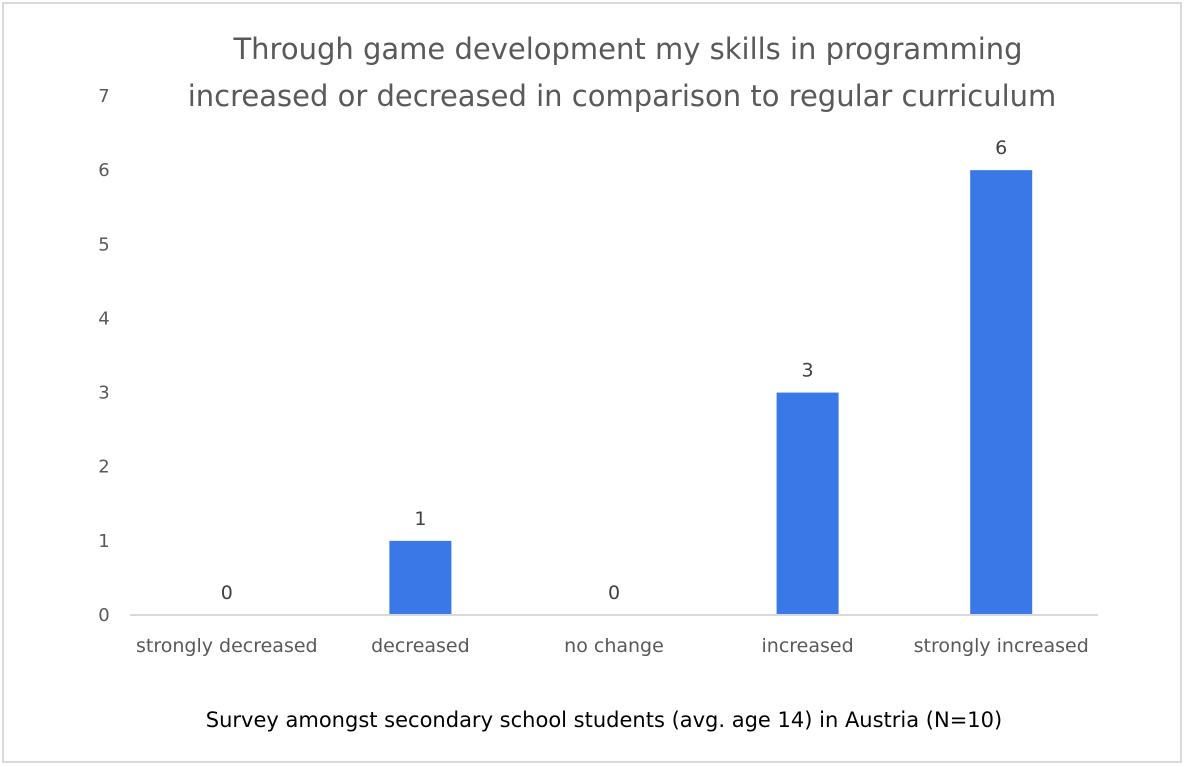 This screenshot has width=1188, height=767. What do you see at coordinates (420, 646) in the screenshot?
I see `x-category-label: decreased` at bounding box center [420, 646].